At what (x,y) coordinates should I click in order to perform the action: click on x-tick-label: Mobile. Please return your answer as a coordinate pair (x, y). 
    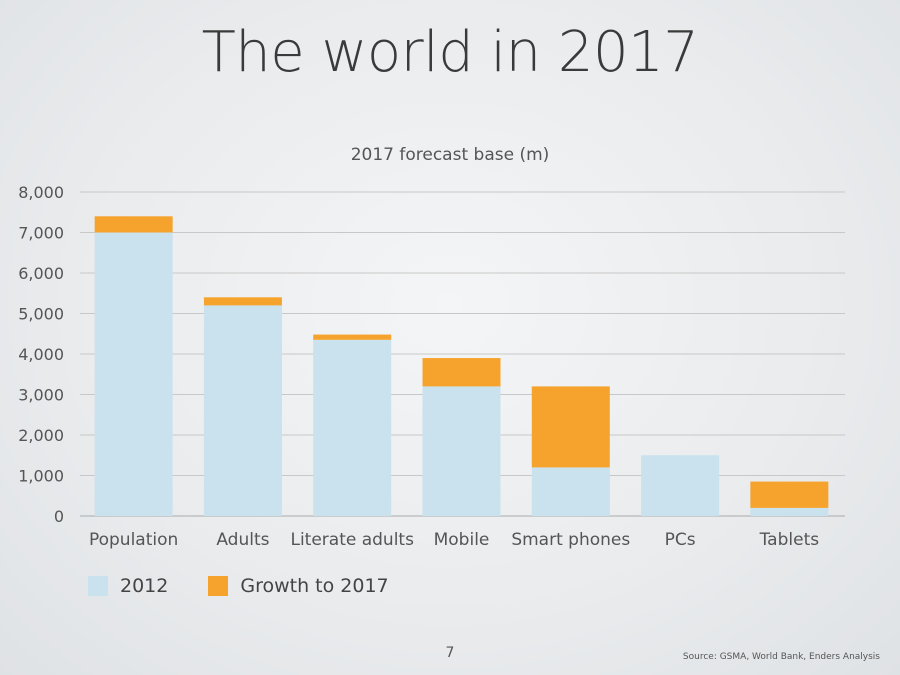
    Looking at the image, I should click on (462, 540).